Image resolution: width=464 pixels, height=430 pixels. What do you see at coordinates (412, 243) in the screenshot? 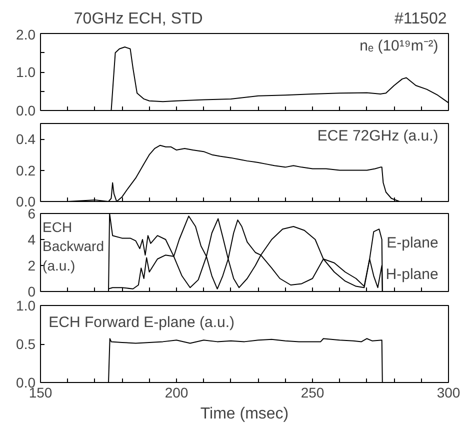
I see `series-label: E-plane` at bounding box center [412, 243].